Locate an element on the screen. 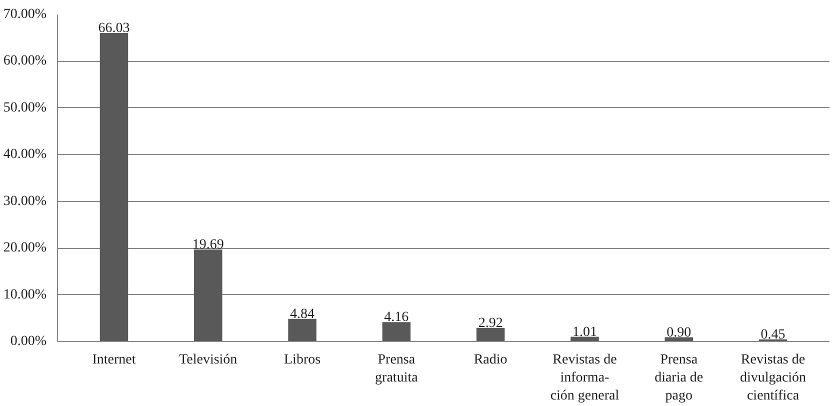  data-label: 4.16 is located at coordinates (396, 318).